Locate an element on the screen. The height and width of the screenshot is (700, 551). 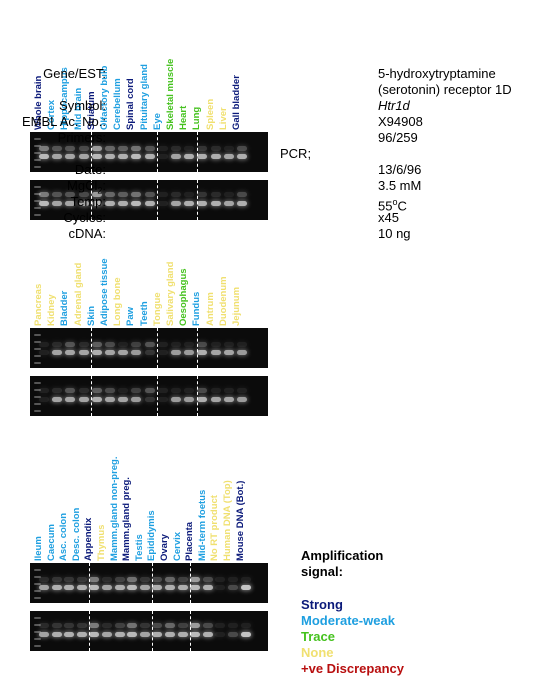
lane-label: Teeth is located at coordinates (144, 313).